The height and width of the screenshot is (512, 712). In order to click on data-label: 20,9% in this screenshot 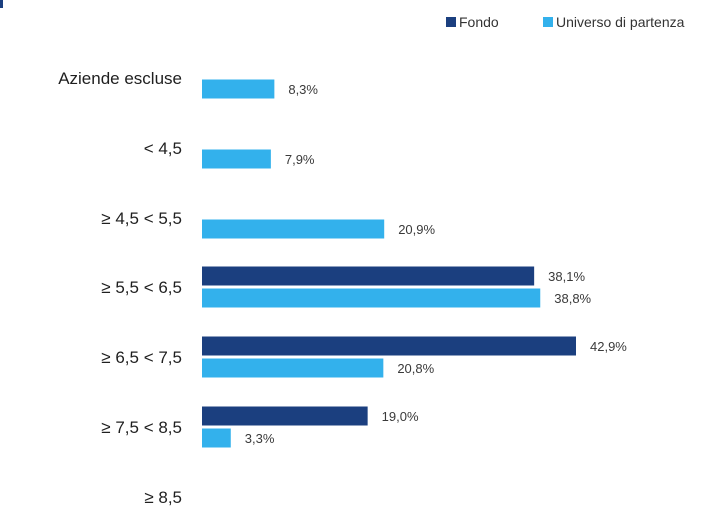, I will do `click(416, 229)`.